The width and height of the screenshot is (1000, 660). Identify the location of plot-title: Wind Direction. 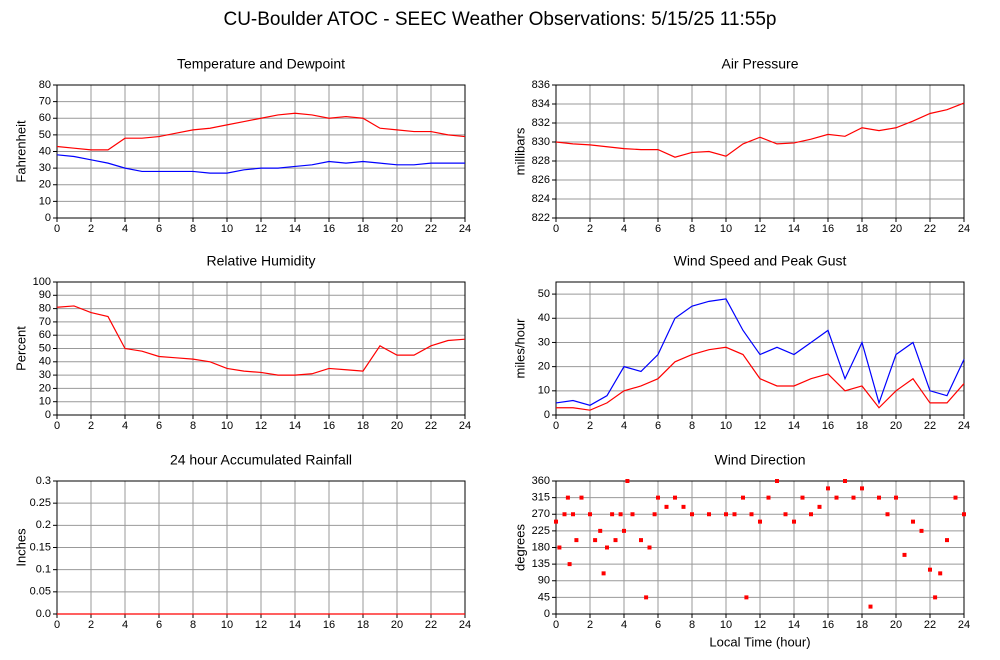
(759, 460).